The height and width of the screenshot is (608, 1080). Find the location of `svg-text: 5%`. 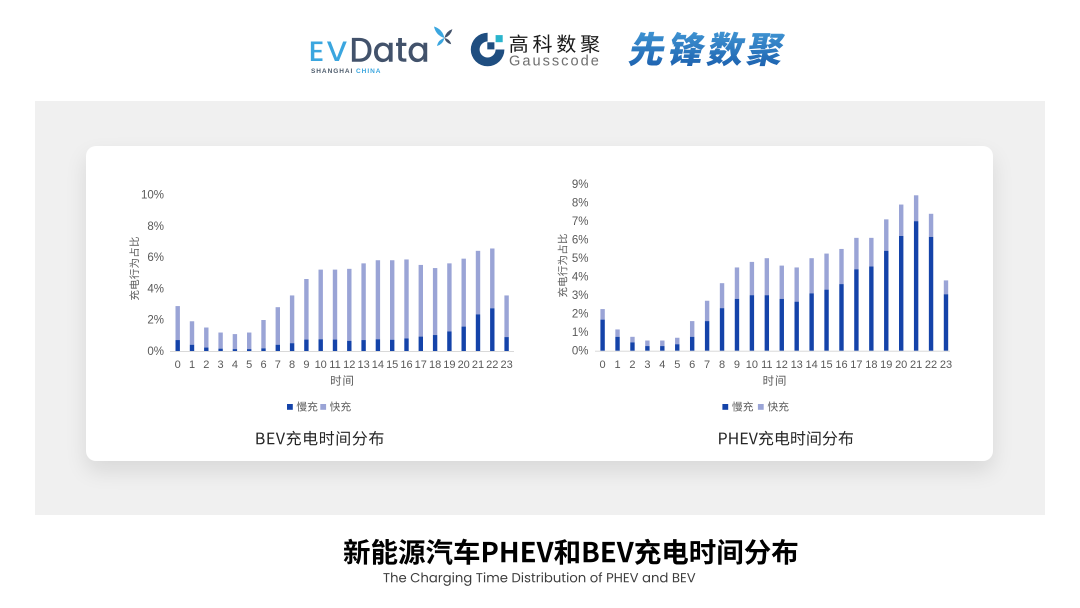

svg-text: 5% is located at coordinates (580, 259).